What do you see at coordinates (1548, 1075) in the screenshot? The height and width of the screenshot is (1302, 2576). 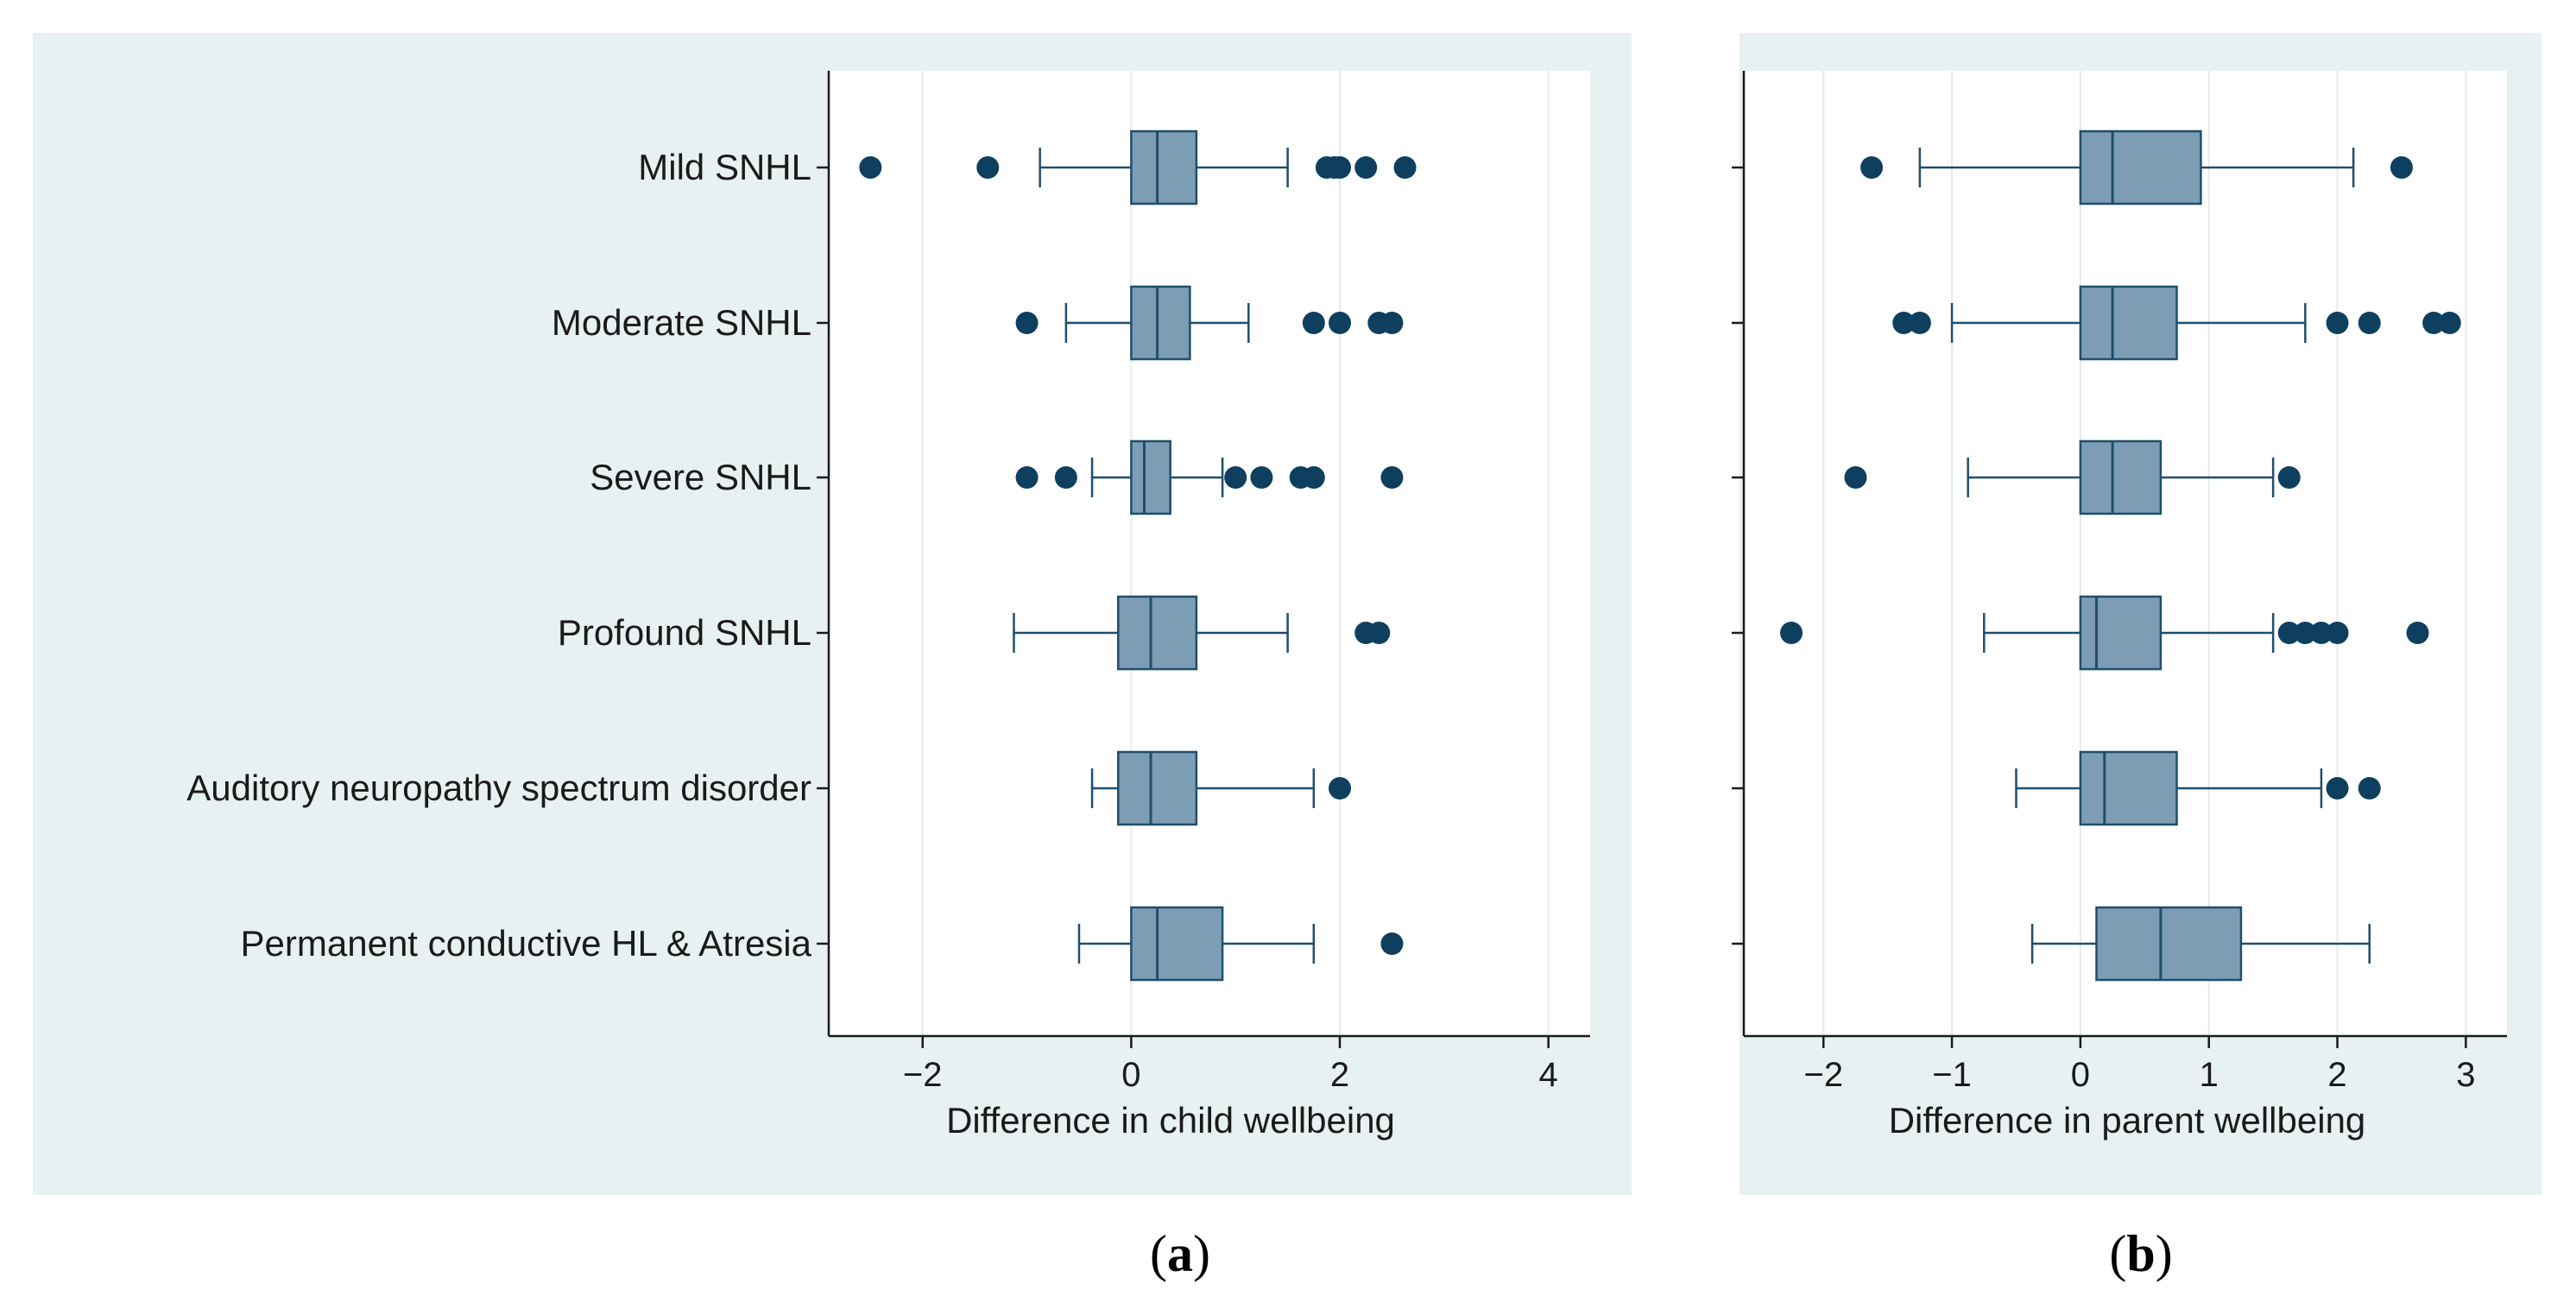 I see `x-tick-label: 4` at bounding box center [1548, 1075].